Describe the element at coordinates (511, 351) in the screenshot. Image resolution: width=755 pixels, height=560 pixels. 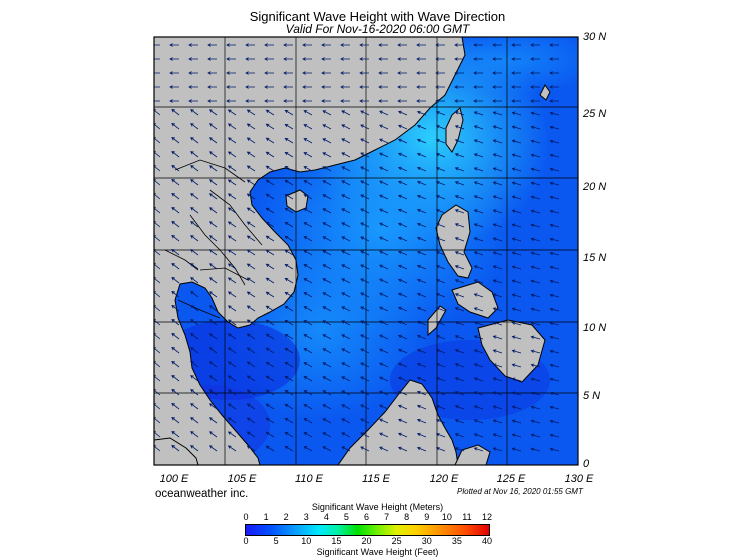
I see `land-mindanao` at that location.